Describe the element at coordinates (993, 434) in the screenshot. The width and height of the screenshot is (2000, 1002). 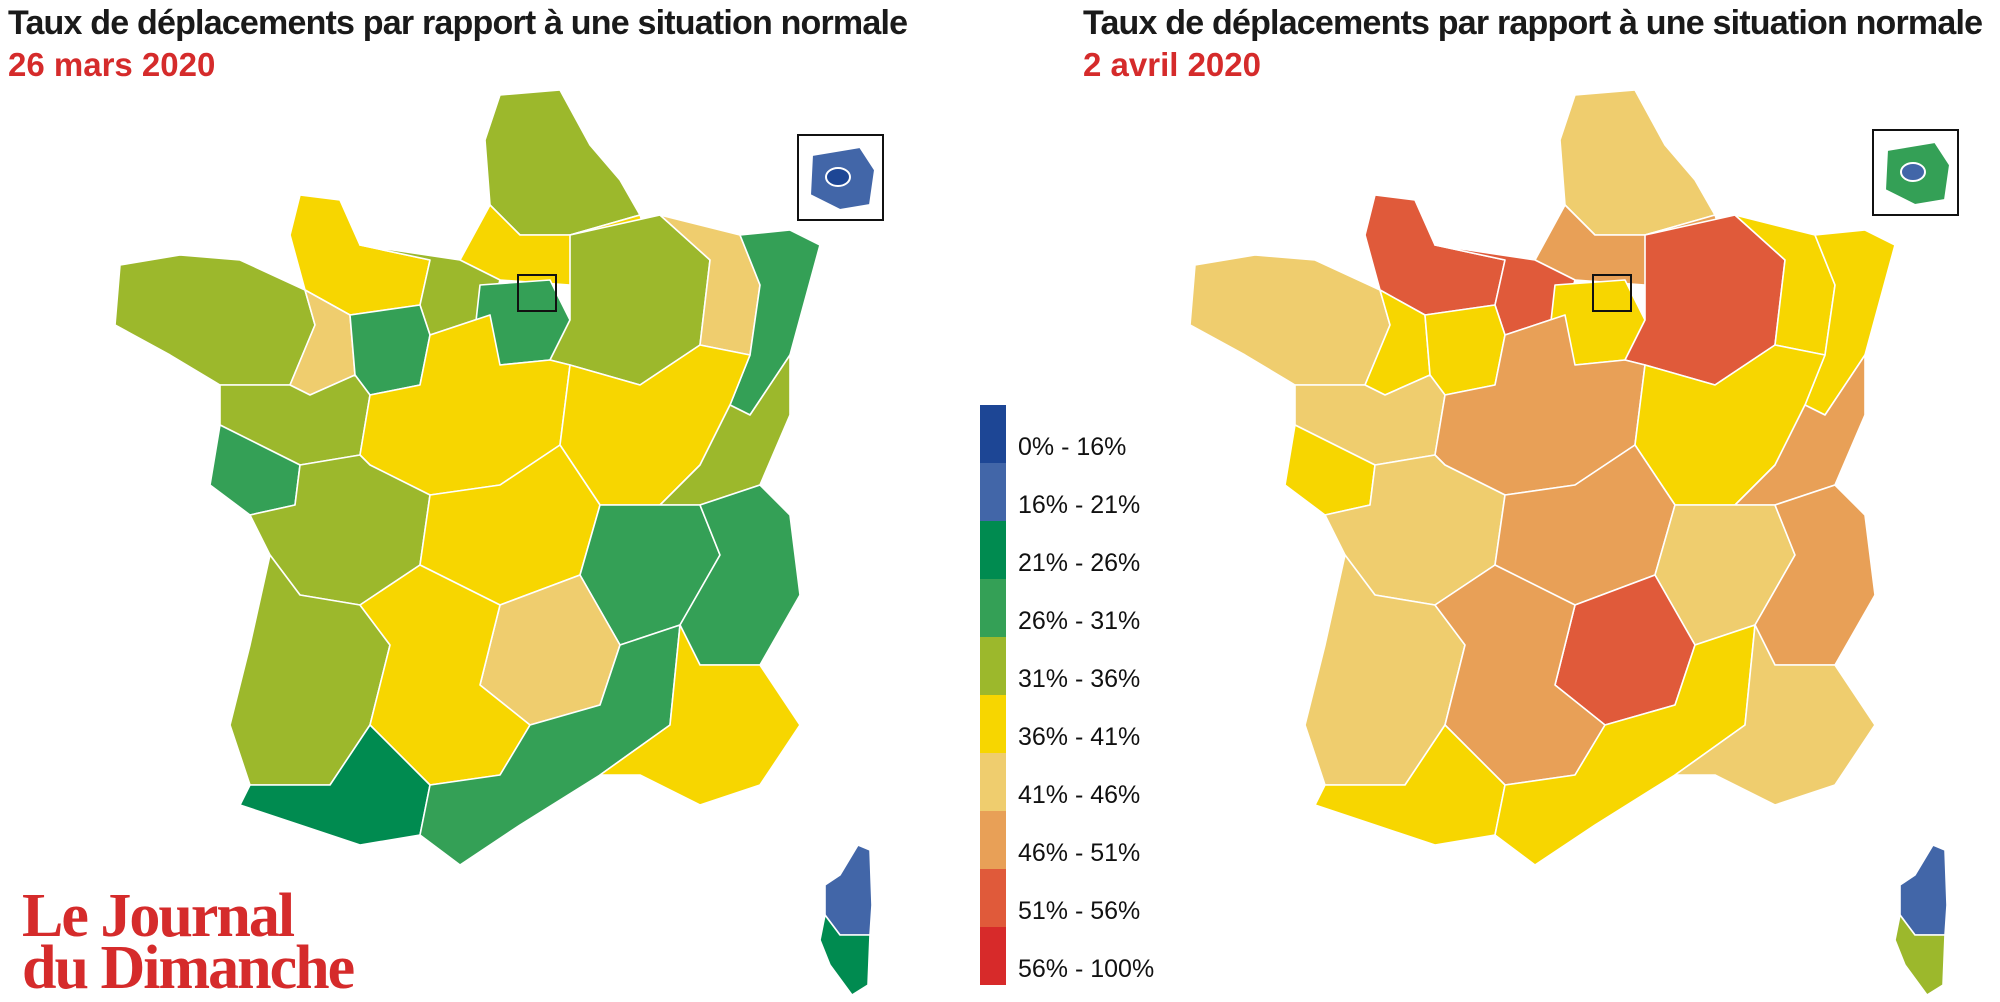
I see `legend-swatch-c016` at that location.